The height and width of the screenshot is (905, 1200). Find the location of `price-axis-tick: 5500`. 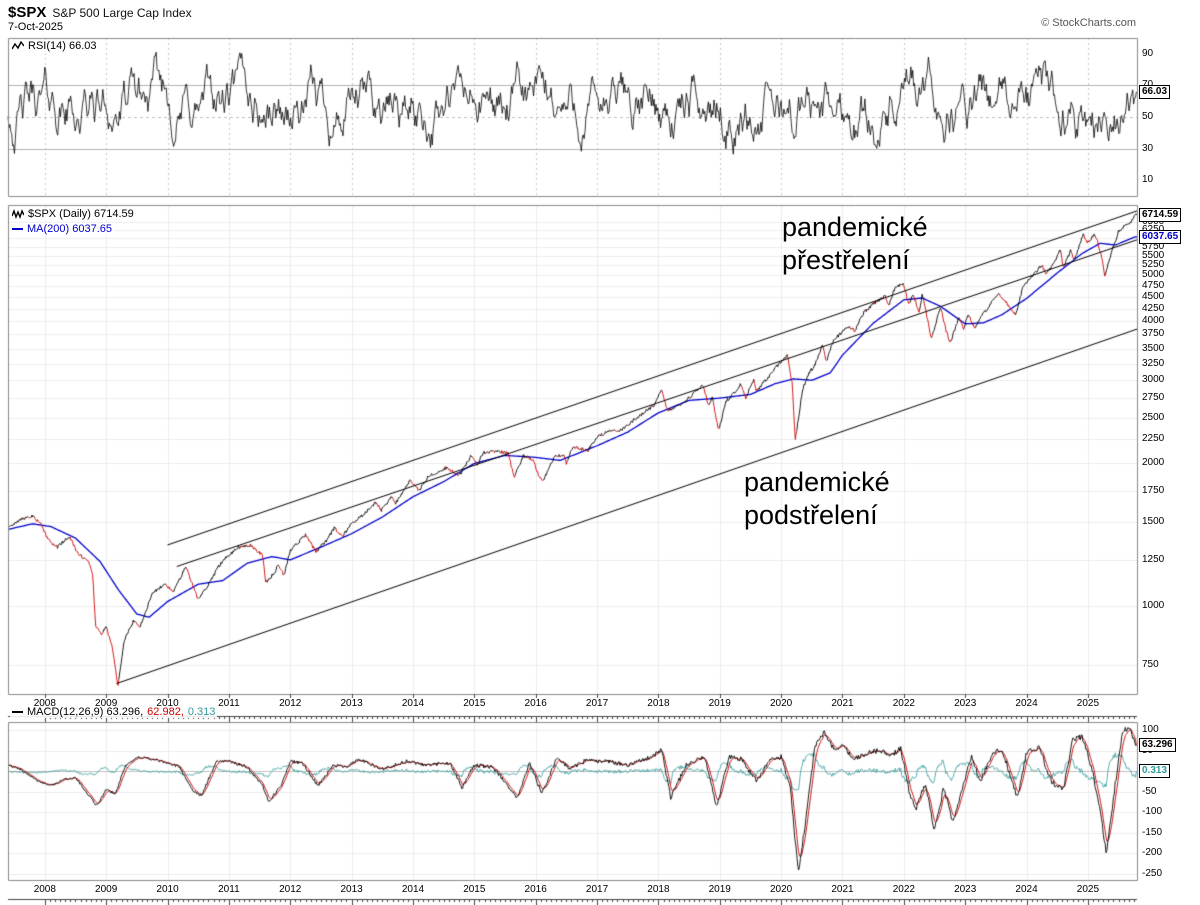

price-axis-tick: 5500 is located at coordinates (1153, 255).